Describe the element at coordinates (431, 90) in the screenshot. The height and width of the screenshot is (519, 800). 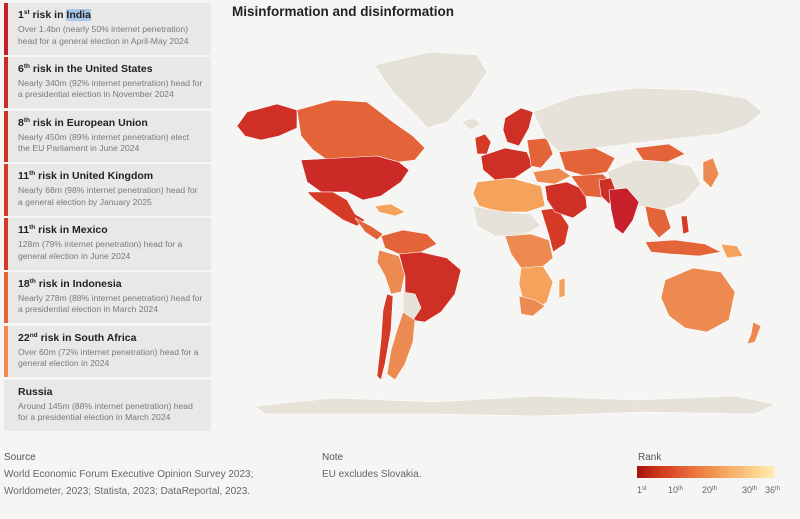
I see `greenland-region` at that location.